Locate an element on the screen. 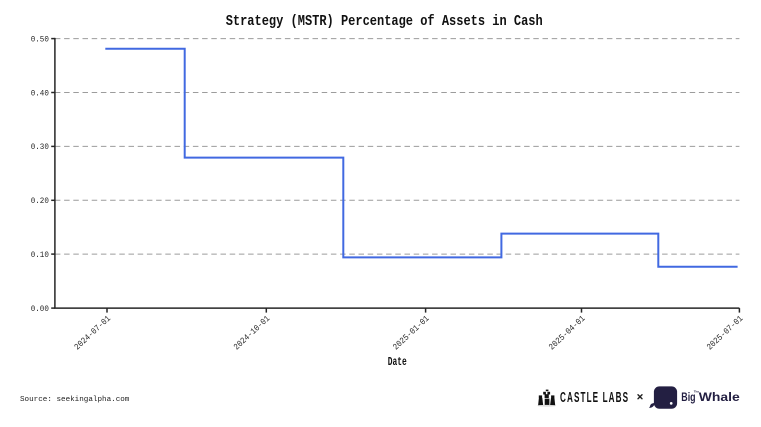 The image size is (761, 427). svg-text: 0.50 is located at coordinates (40, 39).